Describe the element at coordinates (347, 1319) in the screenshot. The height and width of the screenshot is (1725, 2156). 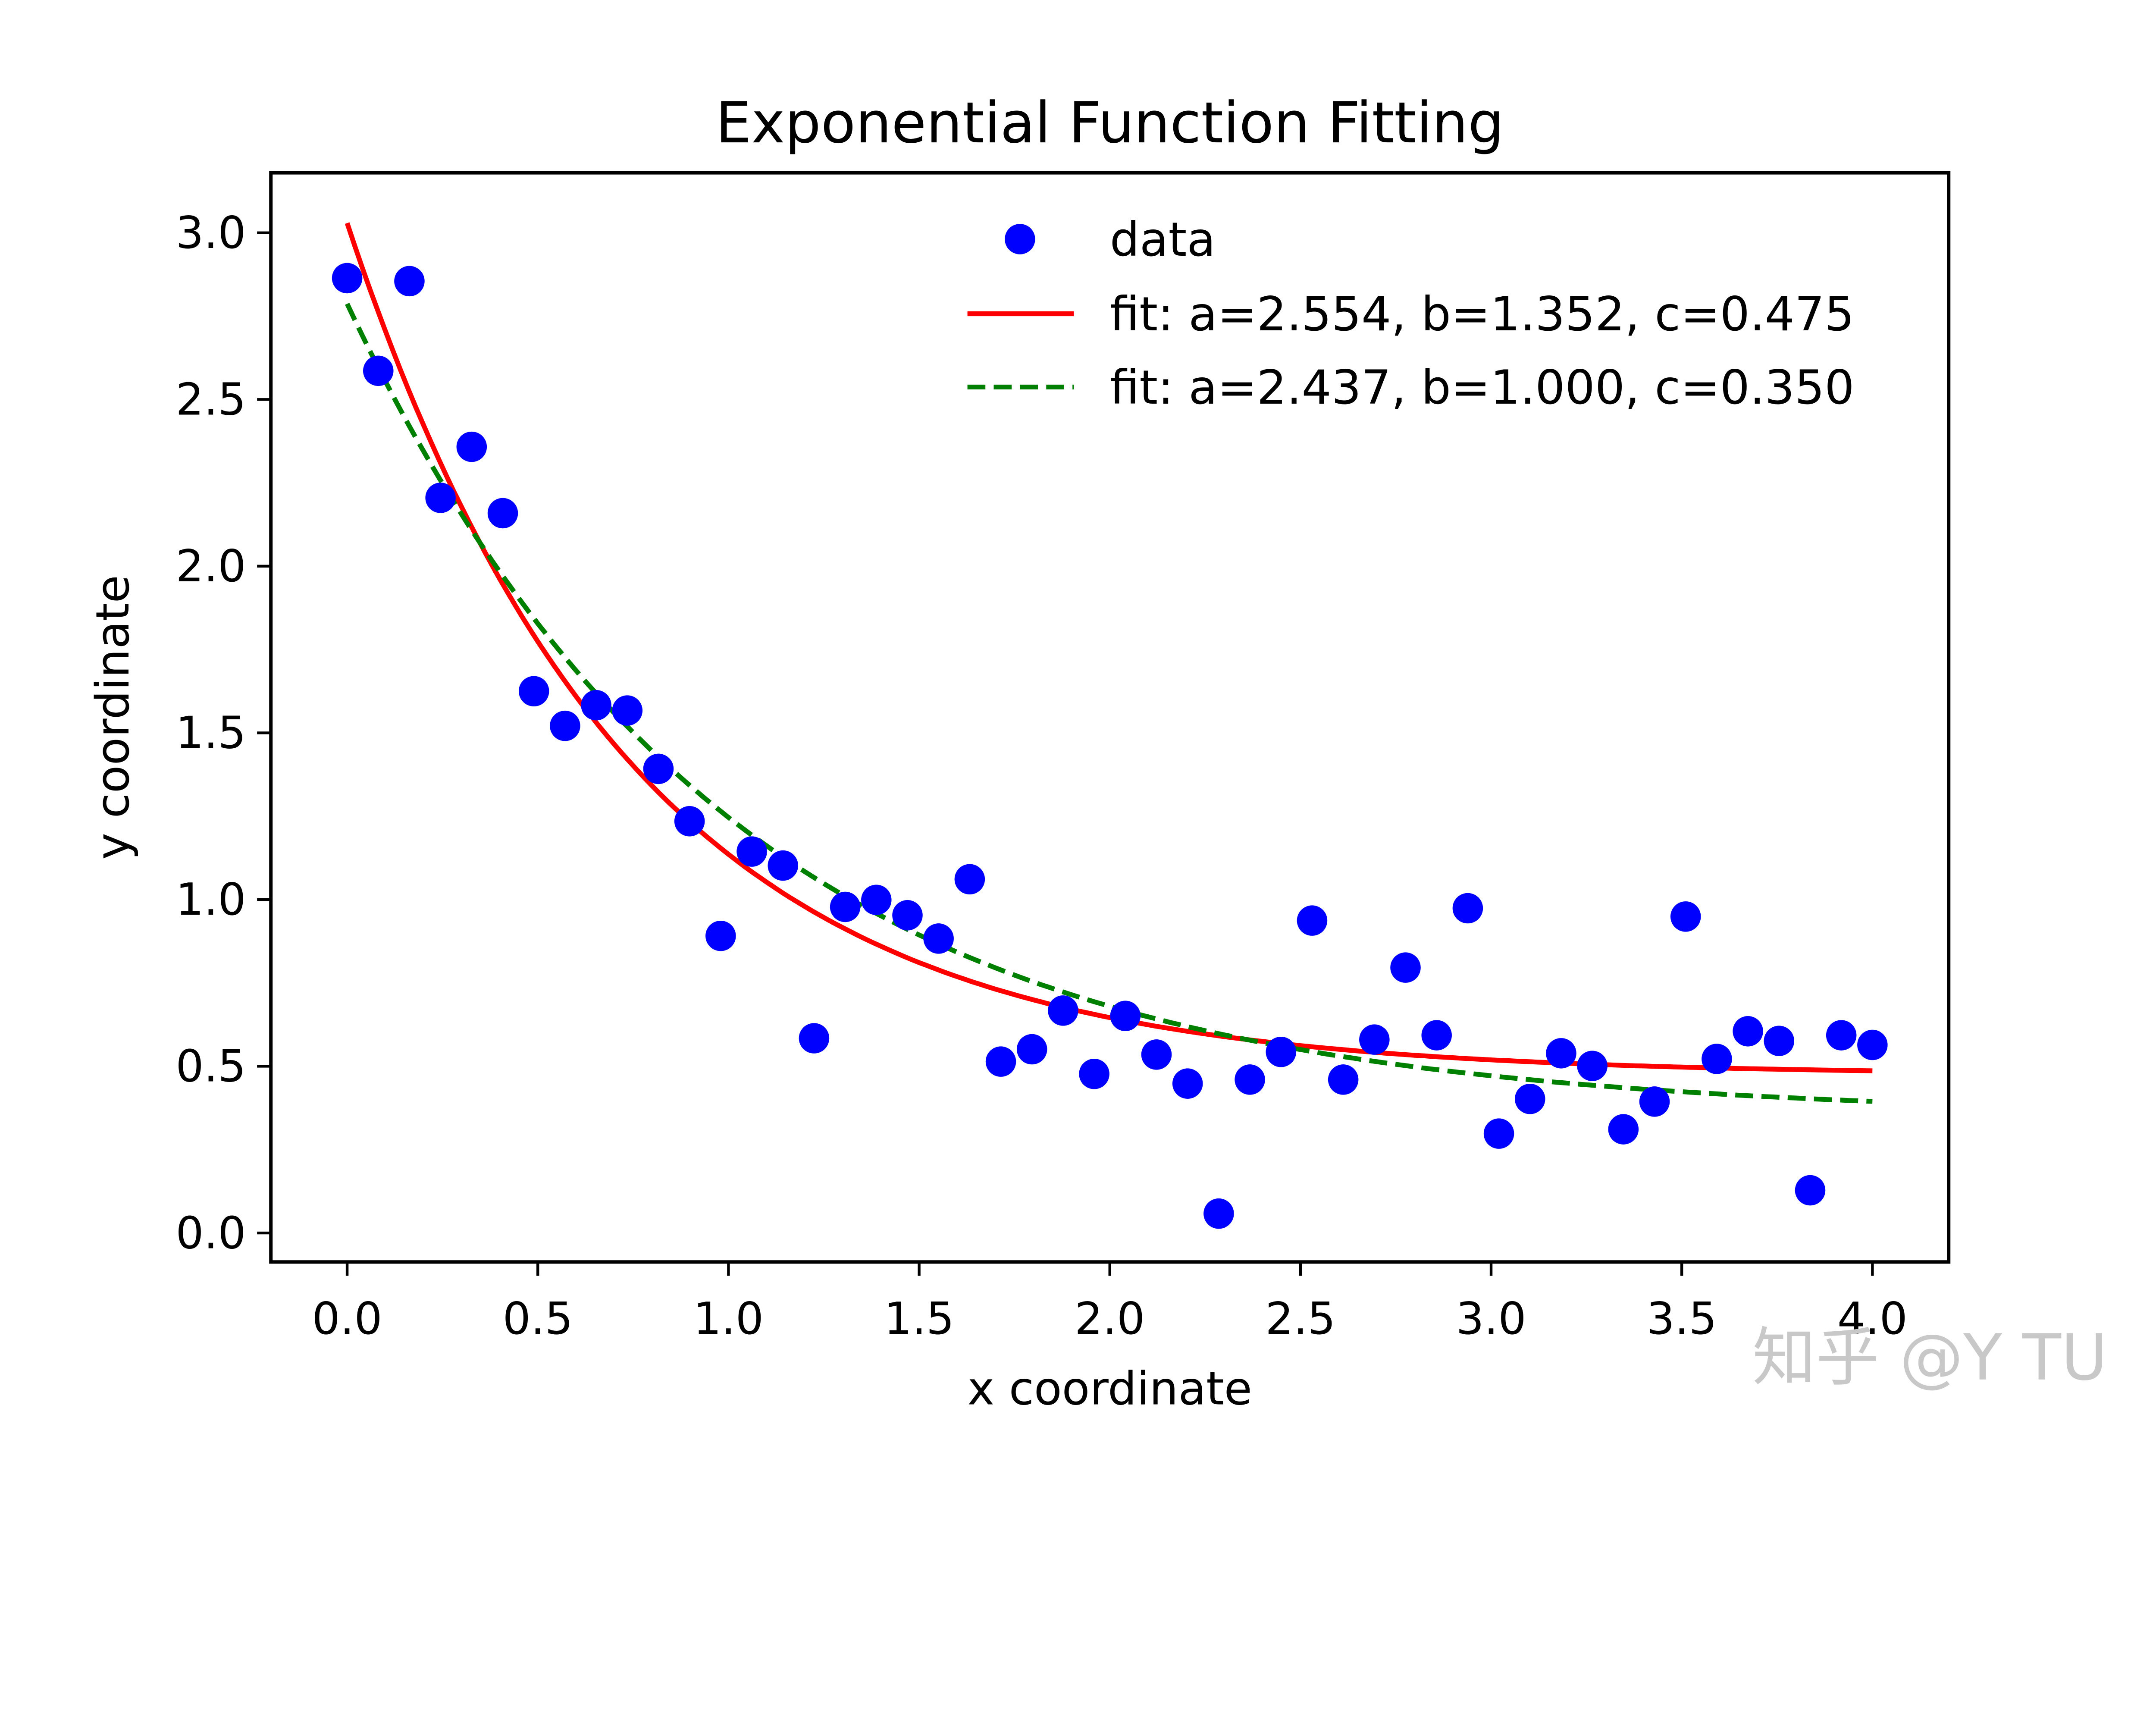
I see `x-tick-label: 0.0` at that location.